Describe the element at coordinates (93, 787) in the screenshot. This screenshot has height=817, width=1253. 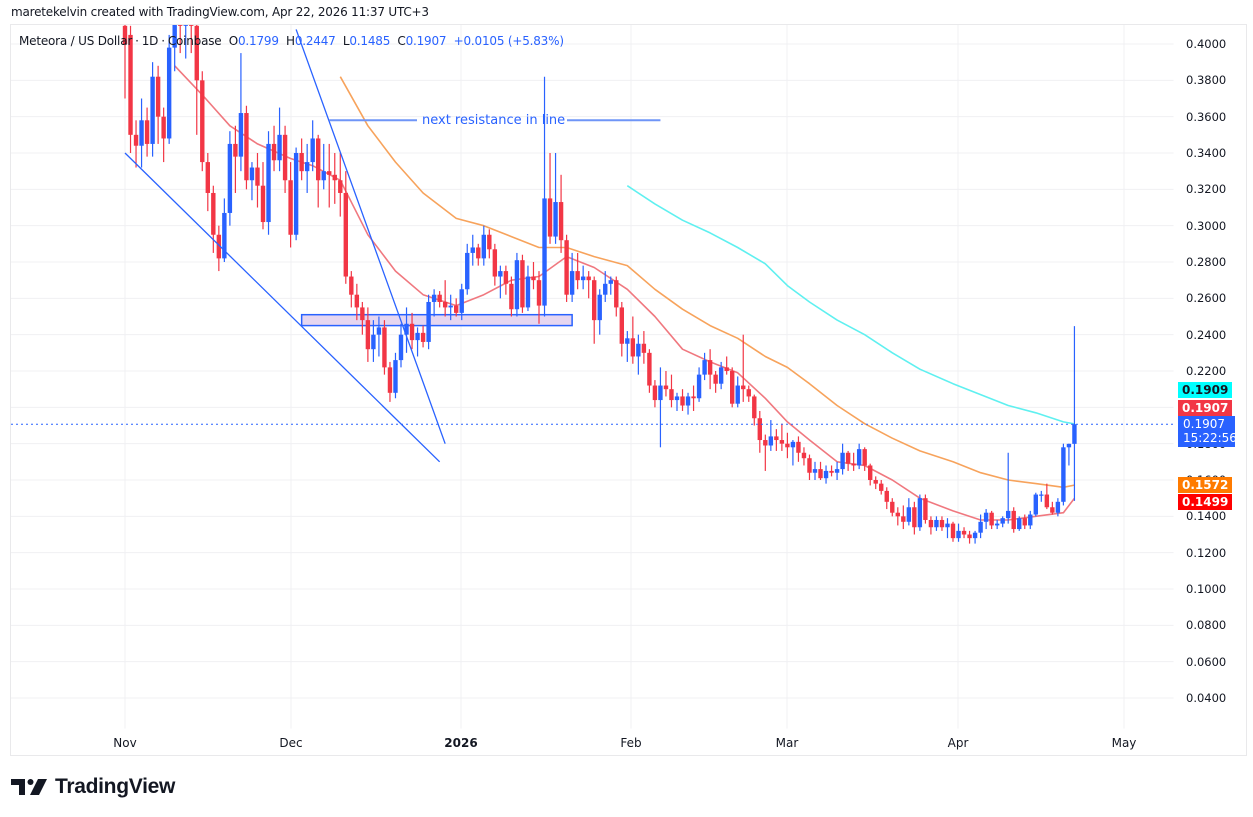
I see `tradingview-logo: TradingView` at that location.